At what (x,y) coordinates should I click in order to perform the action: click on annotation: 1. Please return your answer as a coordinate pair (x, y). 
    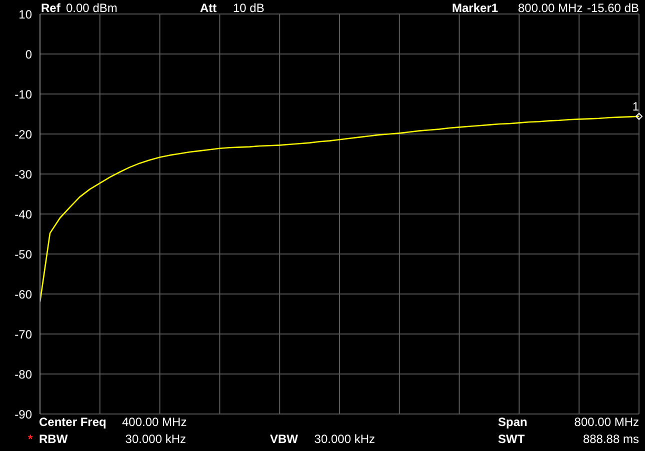
    Looking at the image, I should click on (636, 106).